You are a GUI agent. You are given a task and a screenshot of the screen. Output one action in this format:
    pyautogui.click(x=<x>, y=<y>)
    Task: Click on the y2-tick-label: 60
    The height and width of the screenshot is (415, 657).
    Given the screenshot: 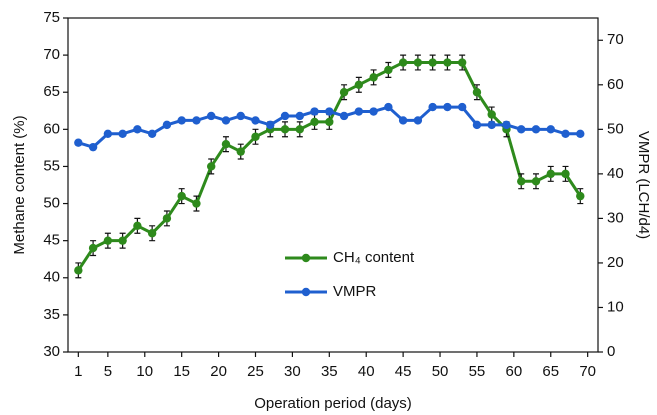 What is the action you would take?
    pyautogui.click(x=615, y=84)
    